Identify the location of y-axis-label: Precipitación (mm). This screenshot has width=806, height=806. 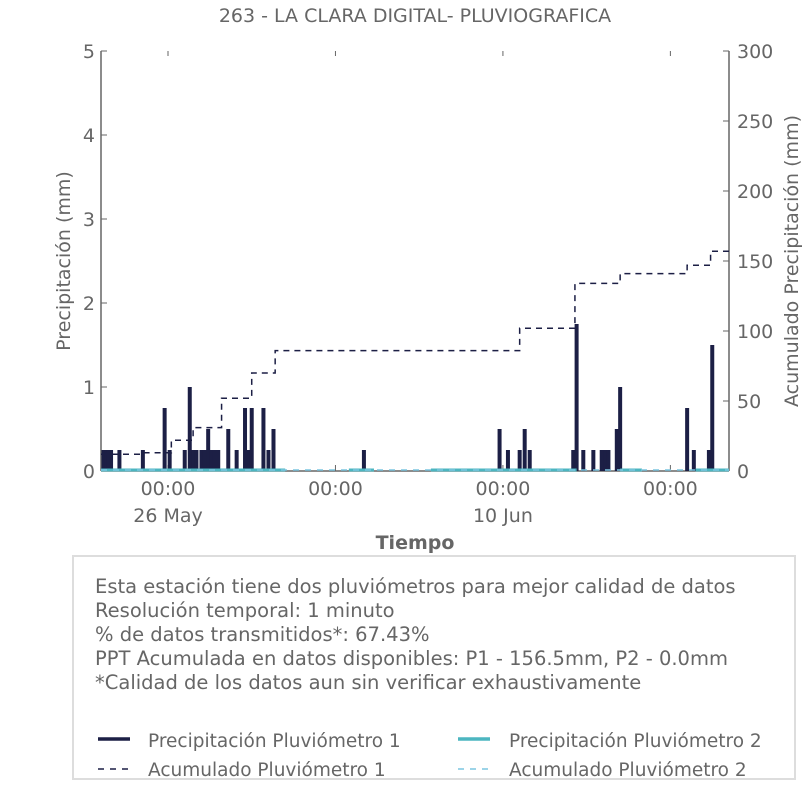
(64, 261).